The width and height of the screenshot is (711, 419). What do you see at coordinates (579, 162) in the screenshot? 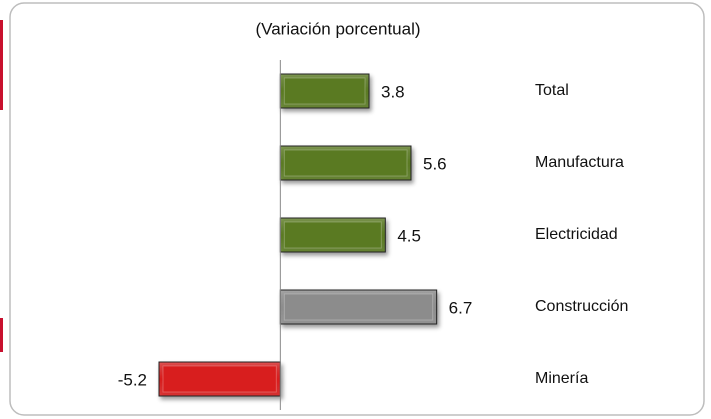
I see `category-label: Manufactura` at bounding box center [579, 162].